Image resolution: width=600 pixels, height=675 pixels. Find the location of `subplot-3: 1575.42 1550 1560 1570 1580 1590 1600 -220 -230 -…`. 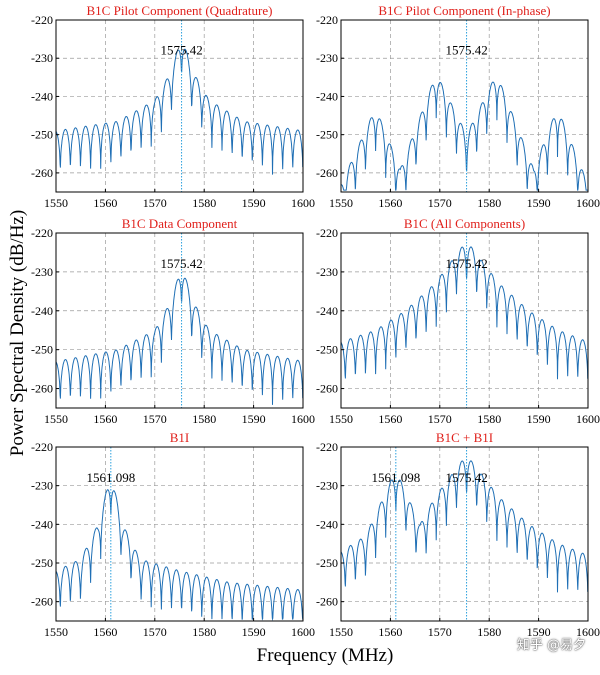

subplot-3: 1575.42 1550 1560 1570 1580 1590 1600 -220 -230 -… is located at coordinates (173, 321).